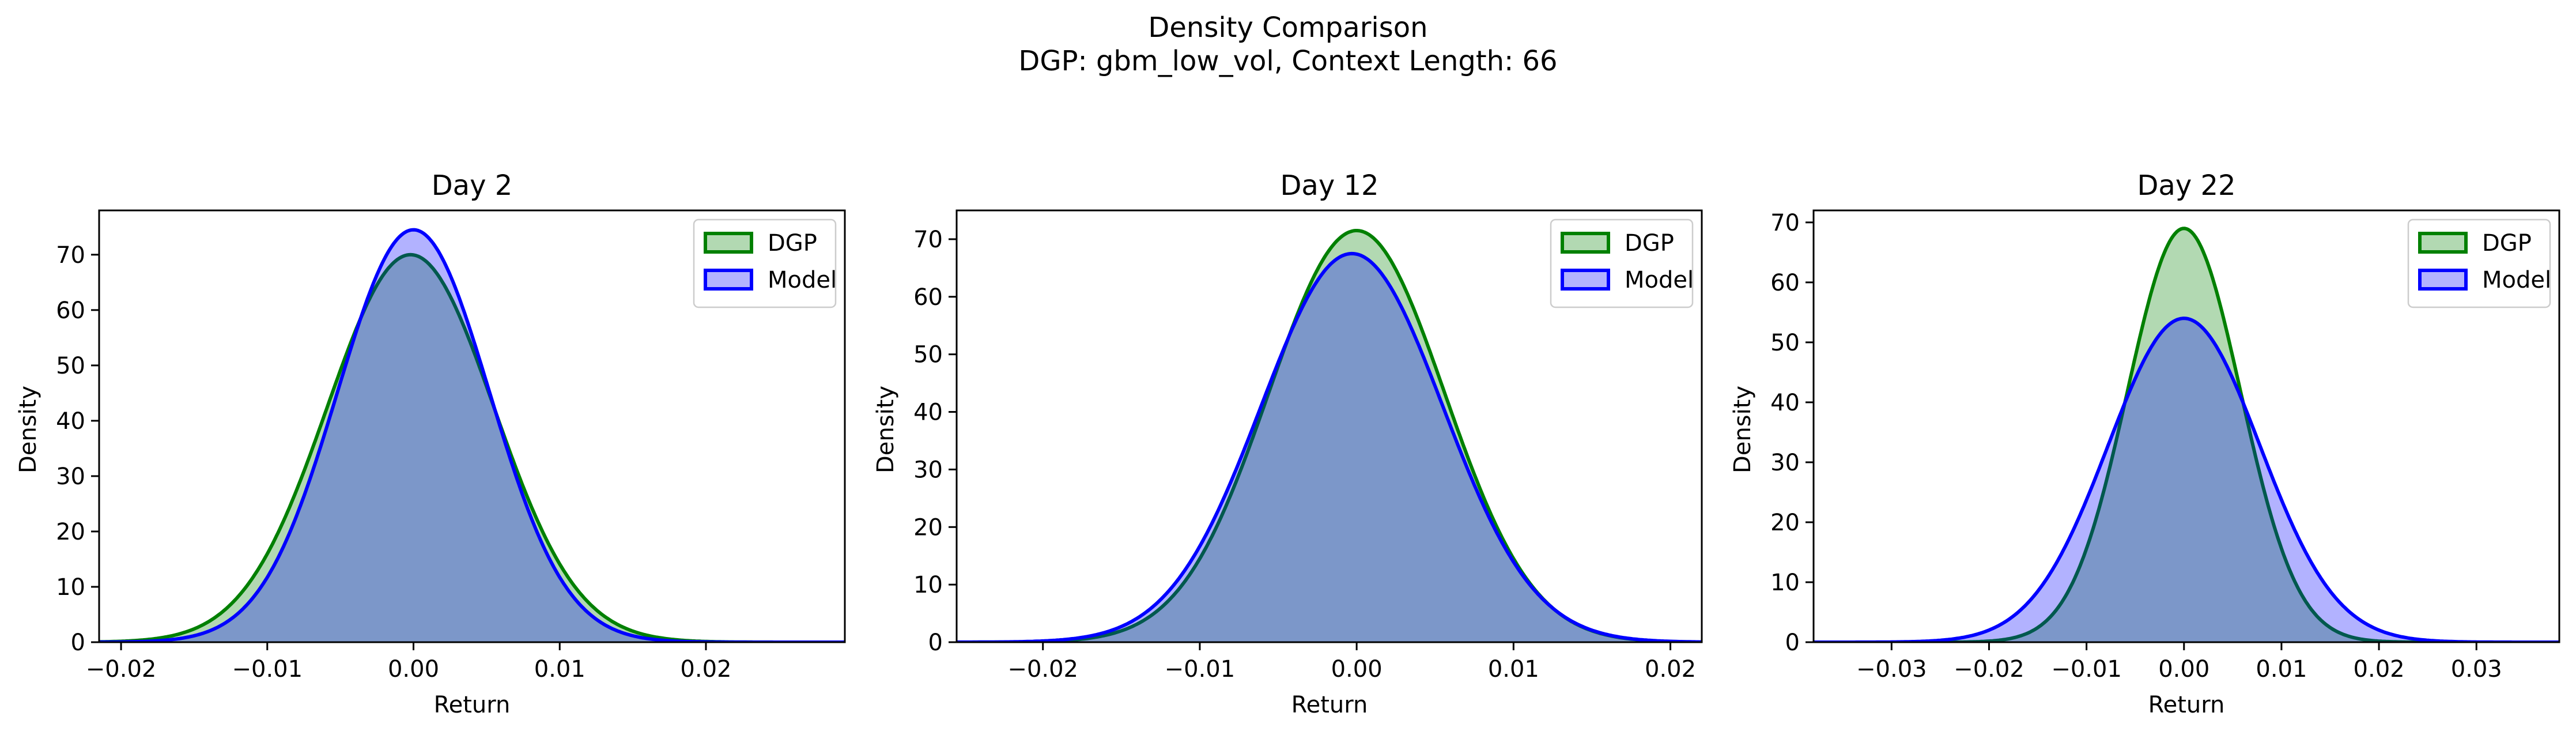 The height and width of the screenshot is (735, 2576). Describe the element at coordinates (1287, 61) in the screenshot. I see `figure-suptitle-line2: DGP: gbm_low_vol, Context Length: 66` at that location.